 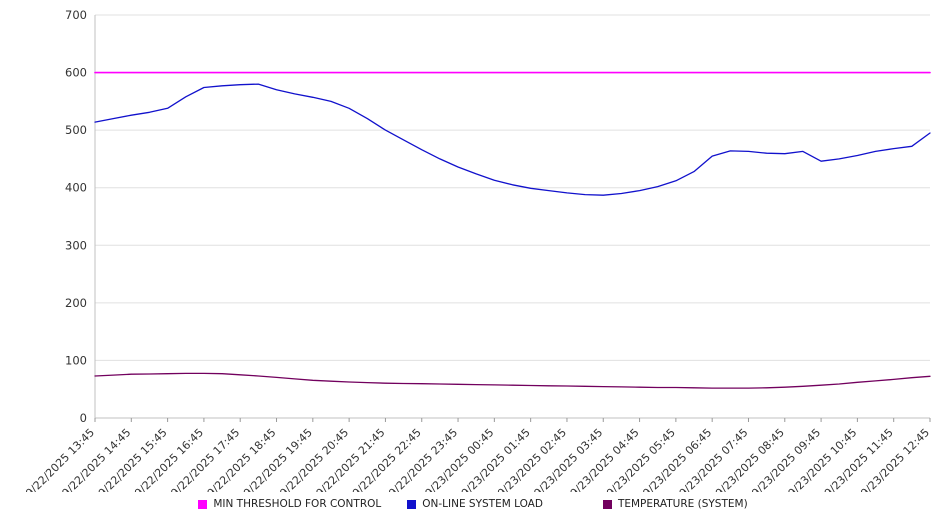 What do you see at coordinates (76, 73) in the screenshot?
I see `y-tick-label: 600` at bounding box center [76, 73].